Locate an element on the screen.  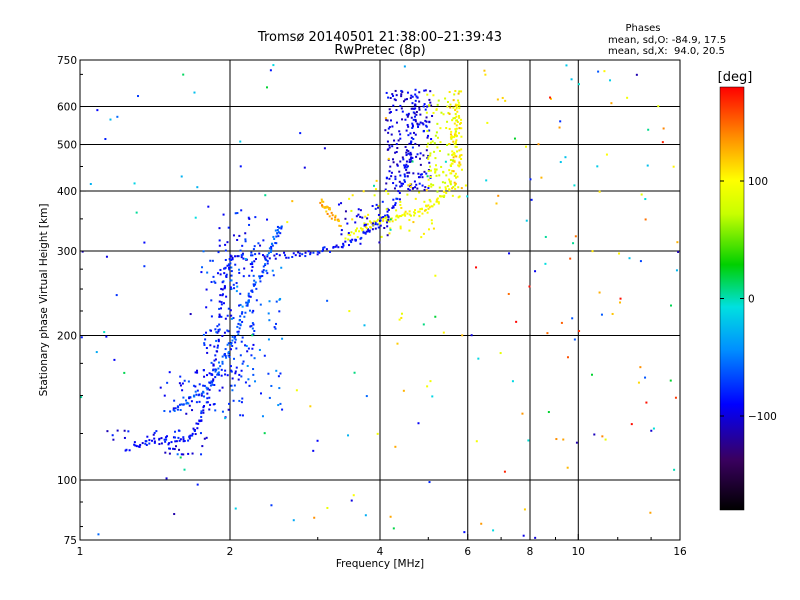
y-tick-label: 750 is located at coordinates (67, 61).